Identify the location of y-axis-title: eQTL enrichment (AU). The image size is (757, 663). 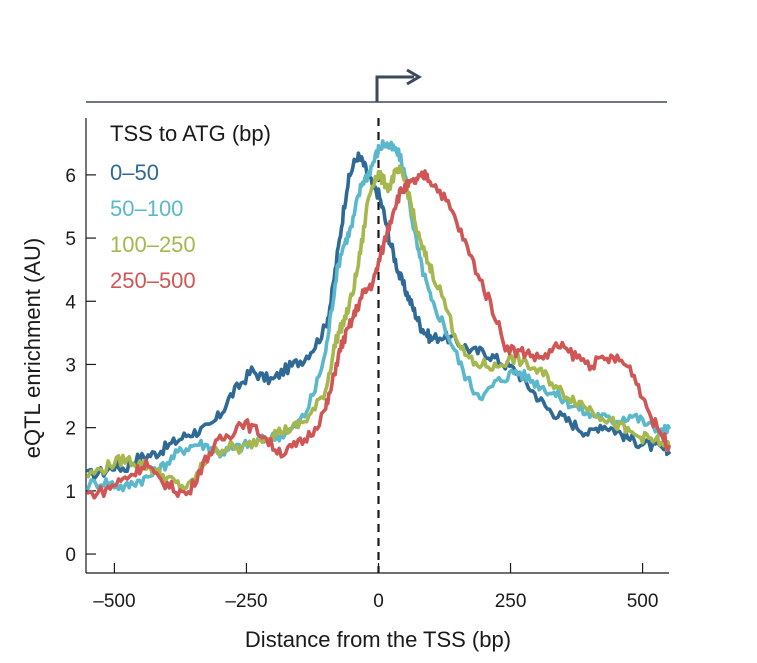
(32, 348).